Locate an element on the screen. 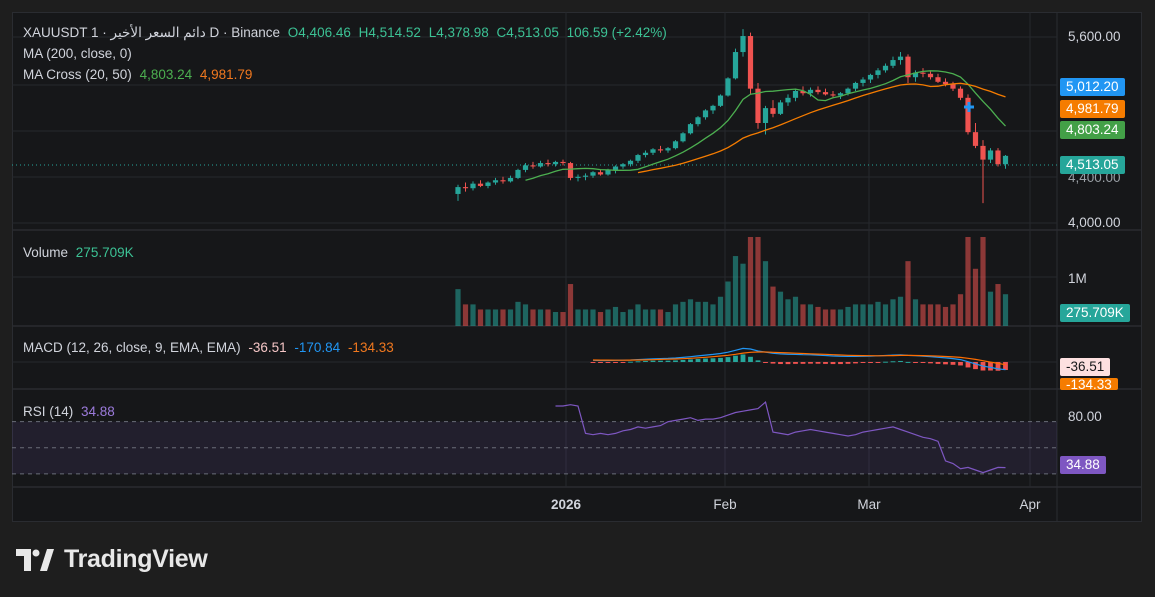  rsi-tick-80: 80.00 is located at coordinates (1085, 416).